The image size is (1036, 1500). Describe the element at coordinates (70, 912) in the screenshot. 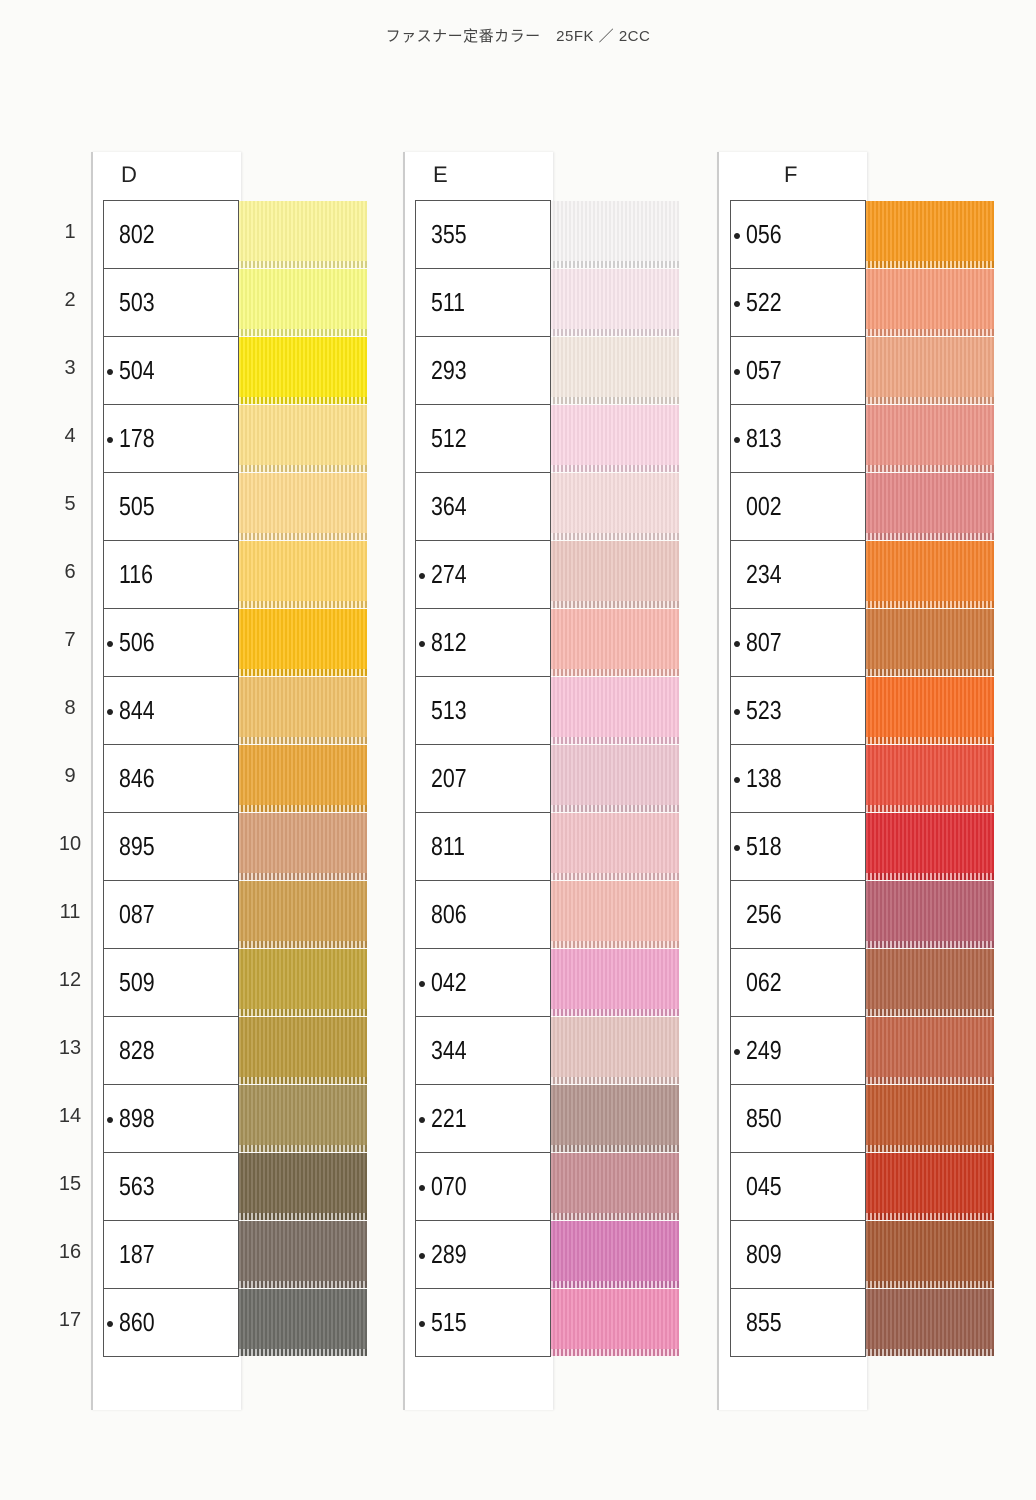

I see `row-number: 11` at that location.